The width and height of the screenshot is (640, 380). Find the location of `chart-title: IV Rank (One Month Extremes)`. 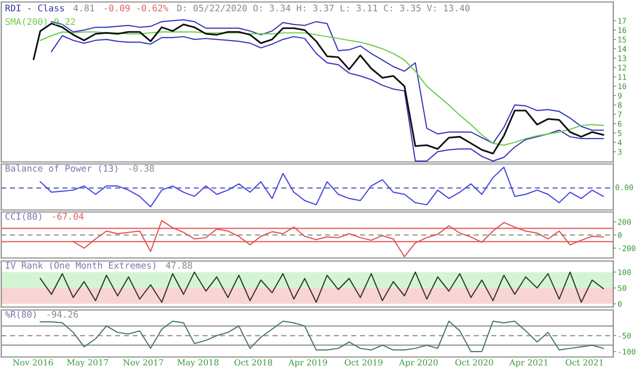

chart-title: IV Rank (One Month Extremes) is located at coordinates (81, 266).